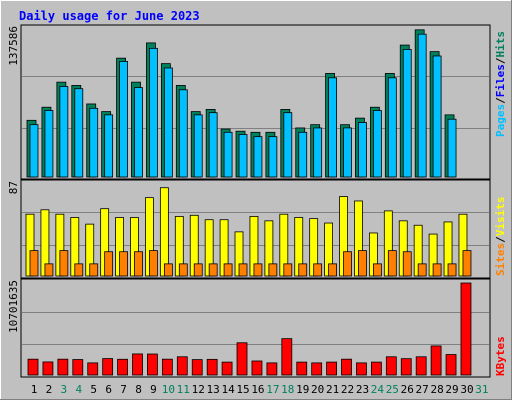  Describe the element at coordinates (109, 16) in the screenshot. I see `chart-title: Daily usage for June 2023` at that location.